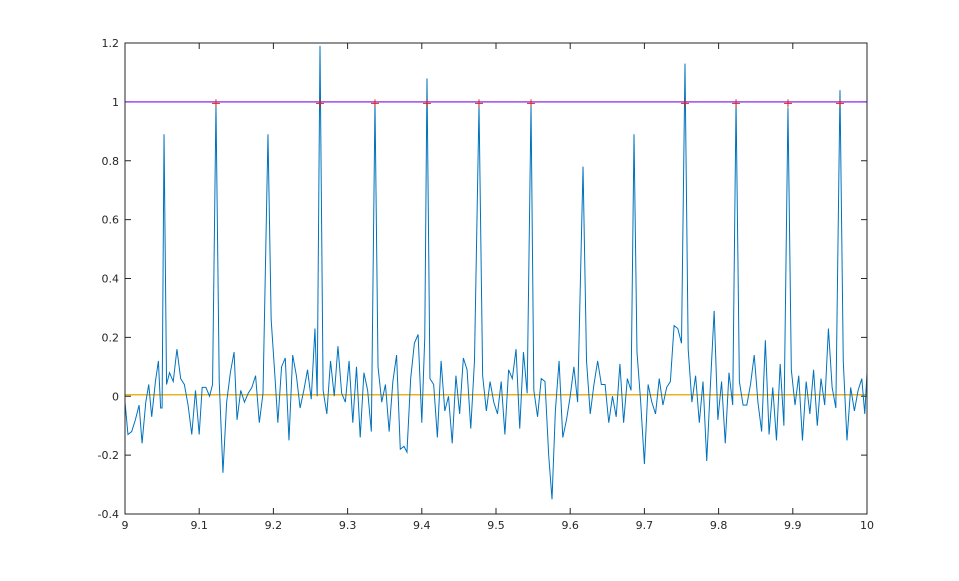 Image resolution: width=959 pixels, height=581 pixels. Describe the element at coordinates (199, 525) in the screenshot. I see `x-tick-label: 9.1` at that location.